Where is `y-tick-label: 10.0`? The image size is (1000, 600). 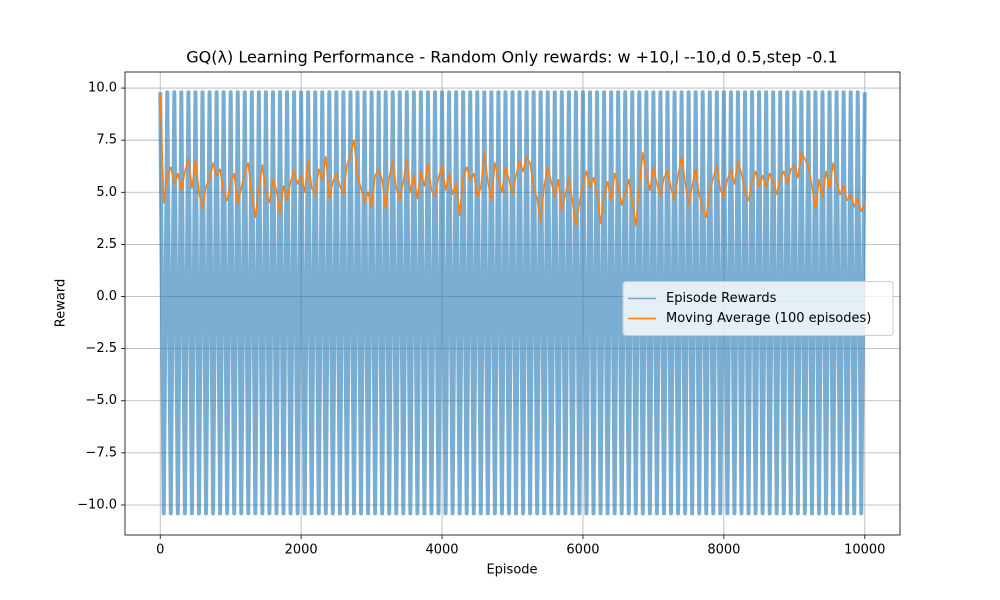 y-tick-label: 10.0 is located at coordinates (102, 88).